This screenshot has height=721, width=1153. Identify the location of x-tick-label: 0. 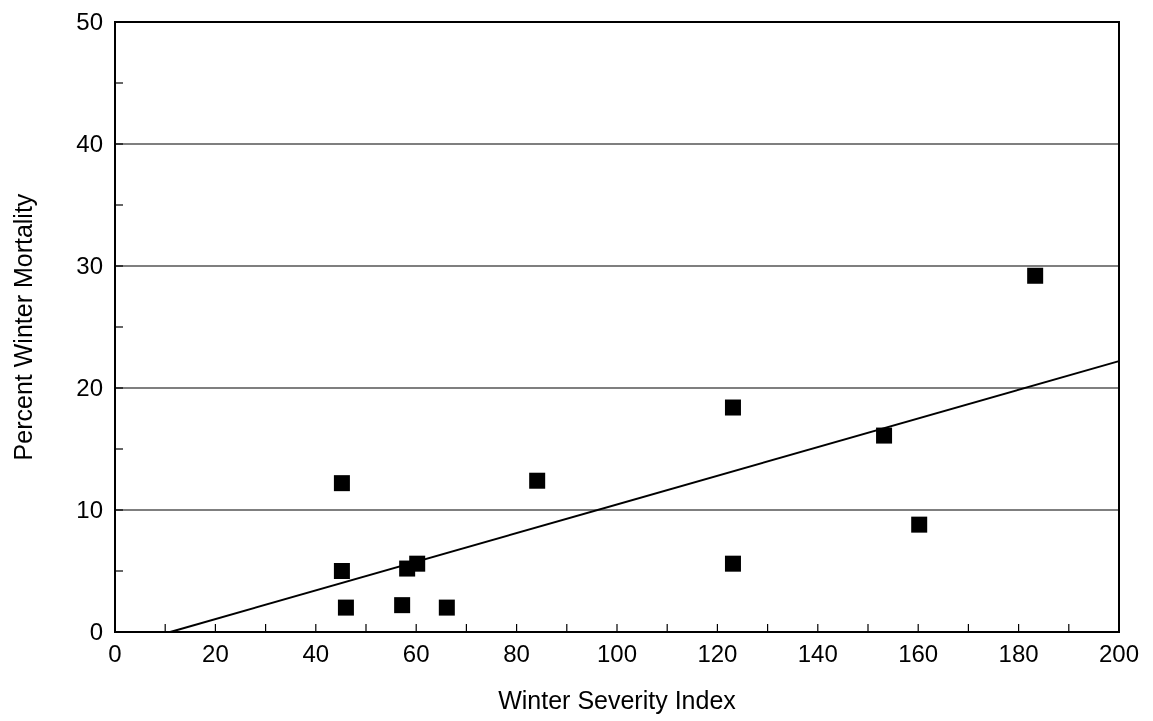
(115, 653).